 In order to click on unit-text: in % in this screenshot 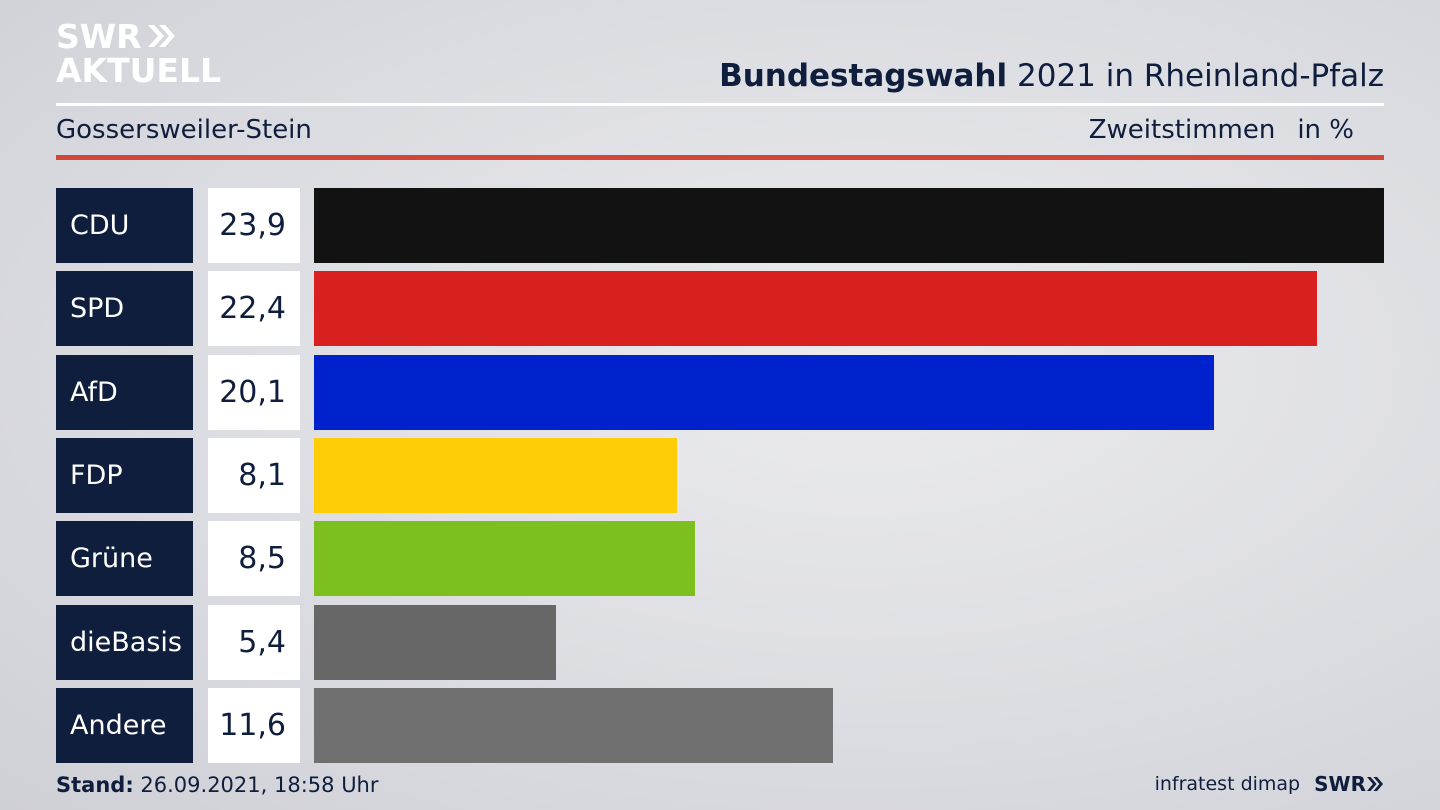, I will do `click(1325, 130)`.